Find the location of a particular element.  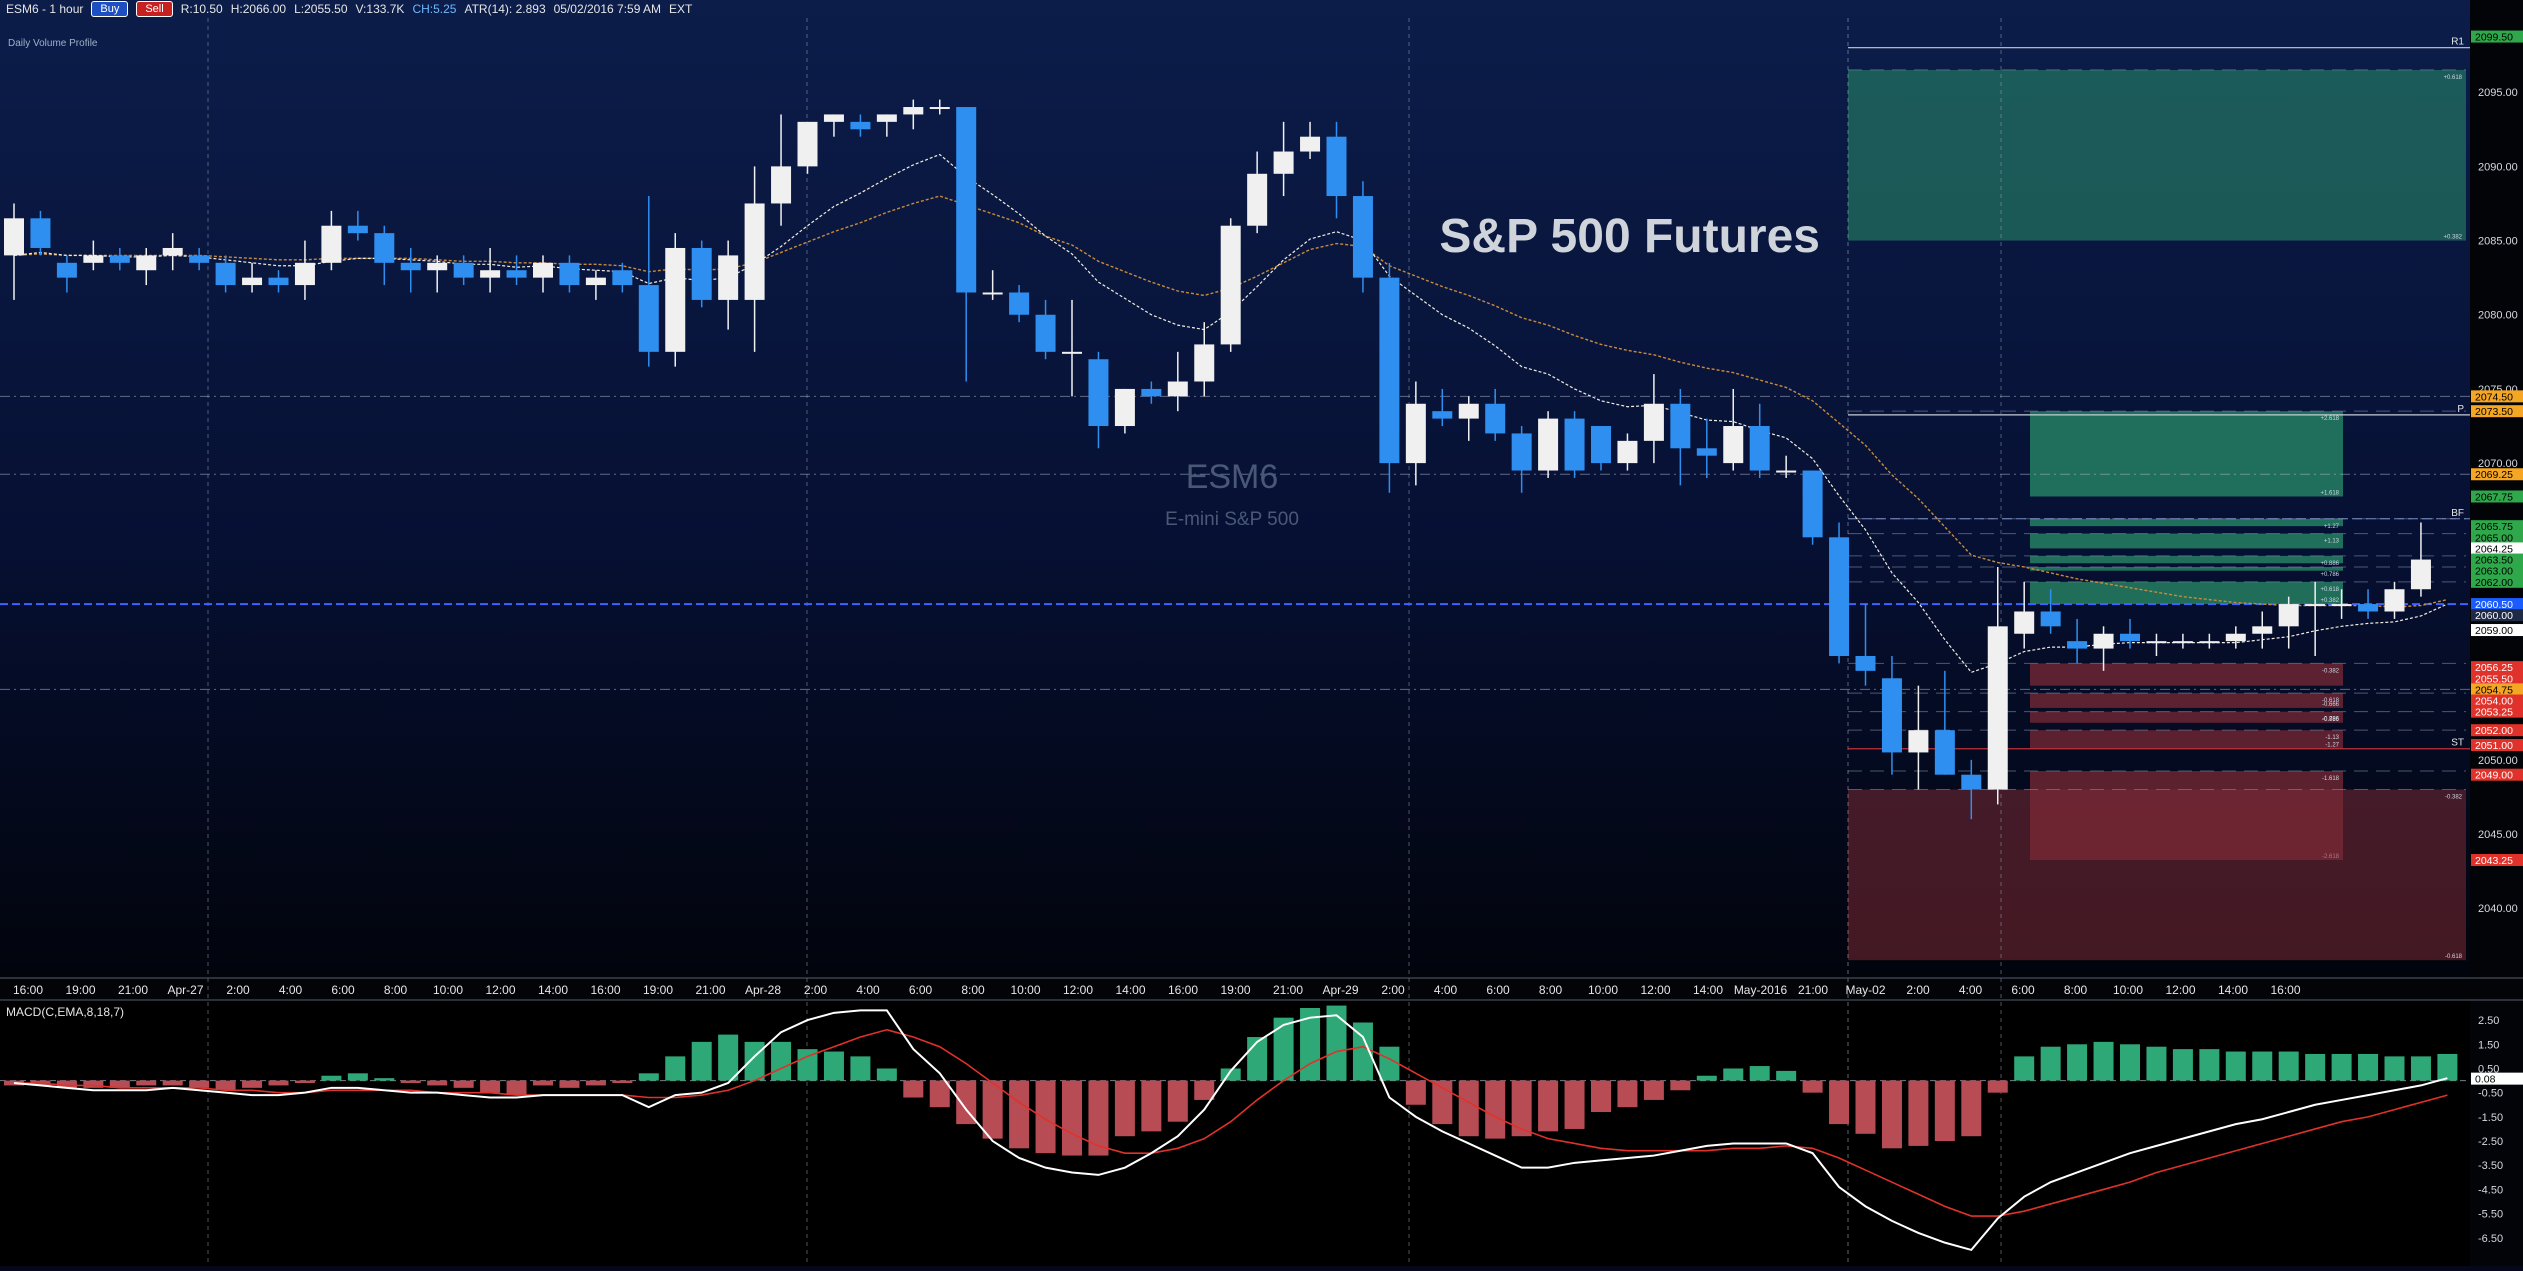

sell-button: Sell is located at coordinates (154, 9).